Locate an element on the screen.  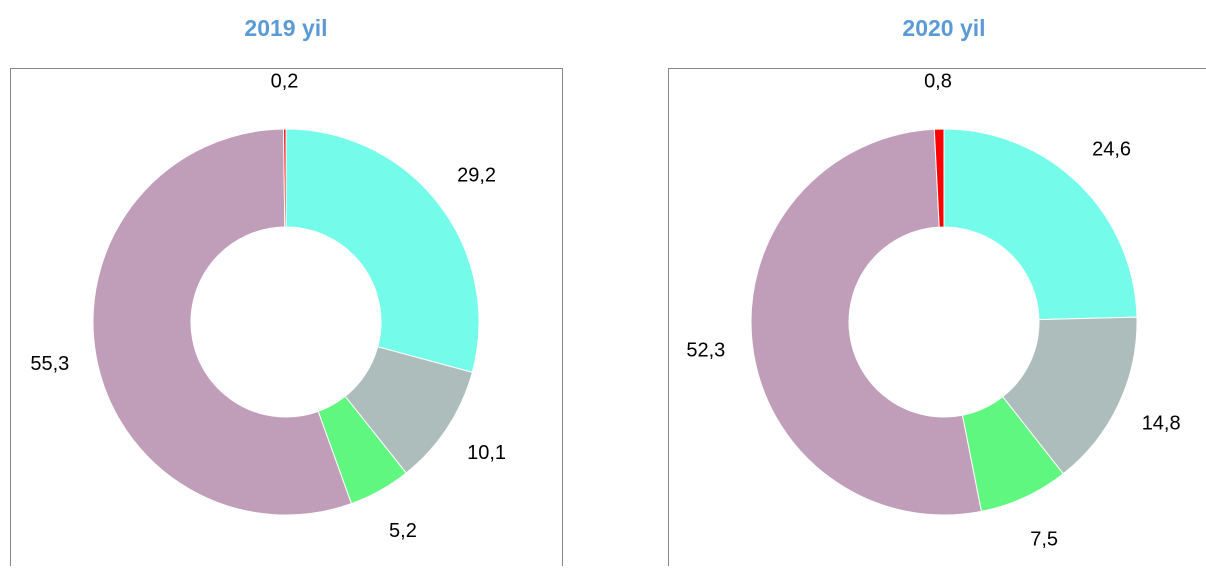
data-label: 7,5 is located at coordinates (1044, 539).